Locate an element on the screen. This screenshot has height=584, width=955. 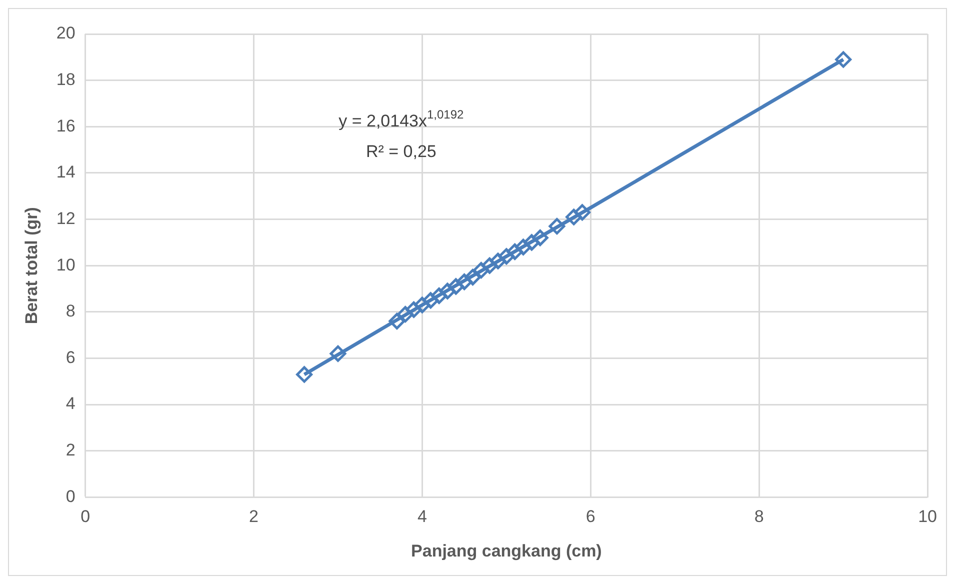
x-tick-label: 8 is located at coordinates (759, 516).